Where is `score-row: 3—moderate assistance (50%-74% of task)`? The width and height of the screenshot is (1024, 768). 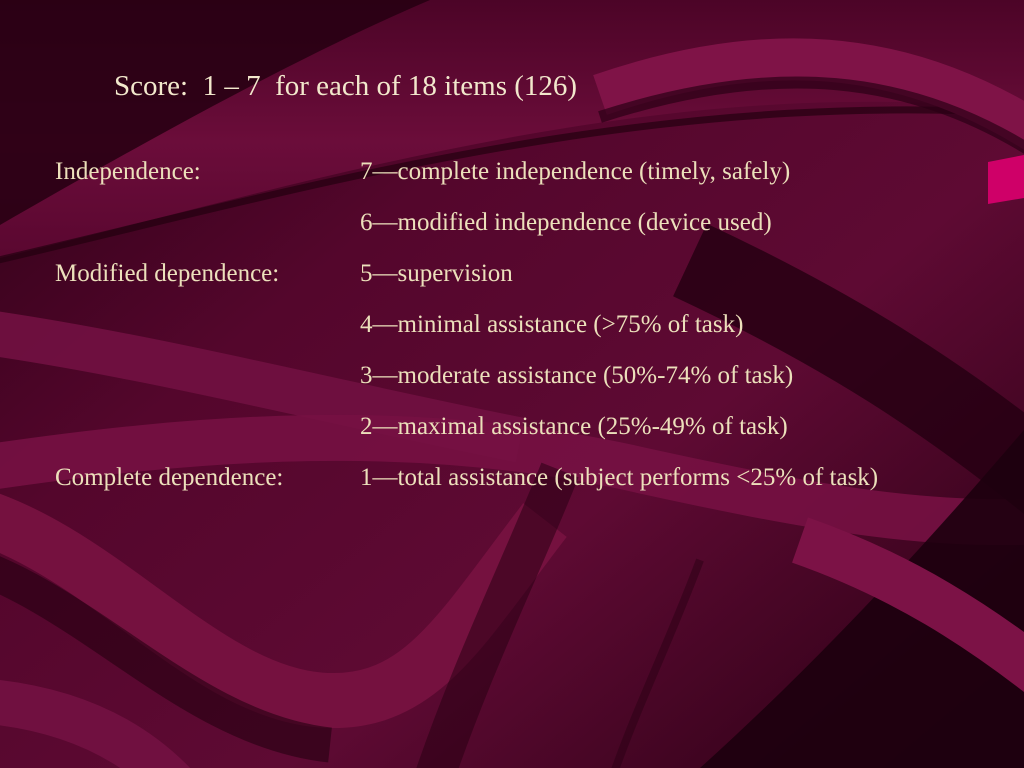 score-row: 3—moderate assistance (50%-74% of task) is located at coordinates (525, 375).